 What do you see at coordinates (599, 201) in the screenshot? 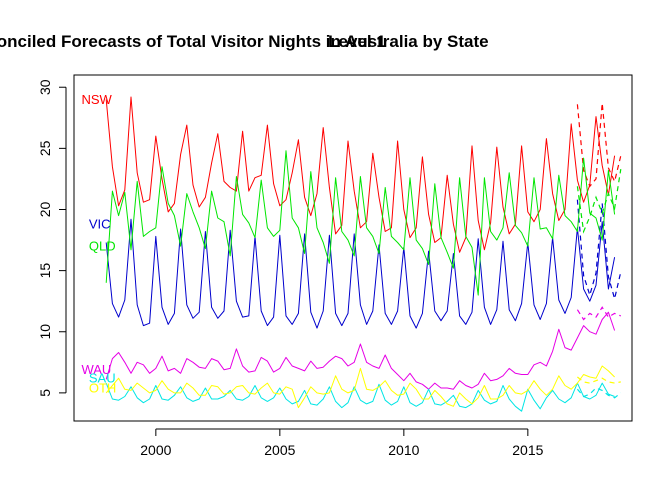
I see `forecast-line-qld` at bounding box center [599, 201].